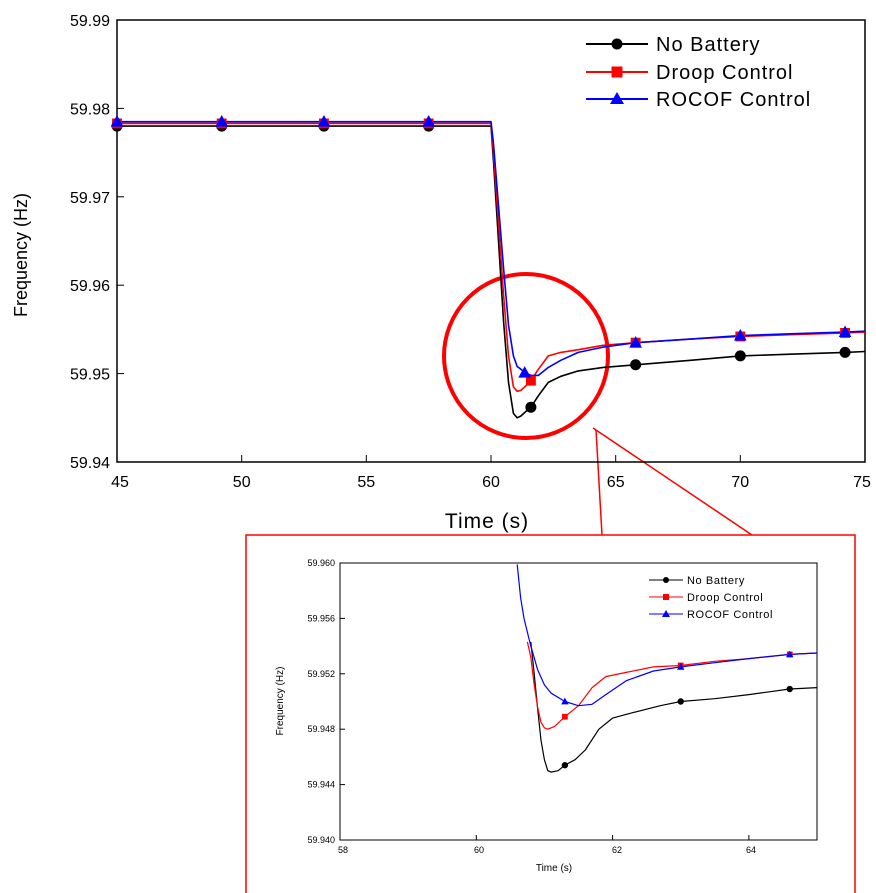 The width and height of the screenshot is (876, 893). What do you see at coordinates (120, 482) in the screenshot?
I see `main-x-tick-label: 45` at bounding box center [120, 482].